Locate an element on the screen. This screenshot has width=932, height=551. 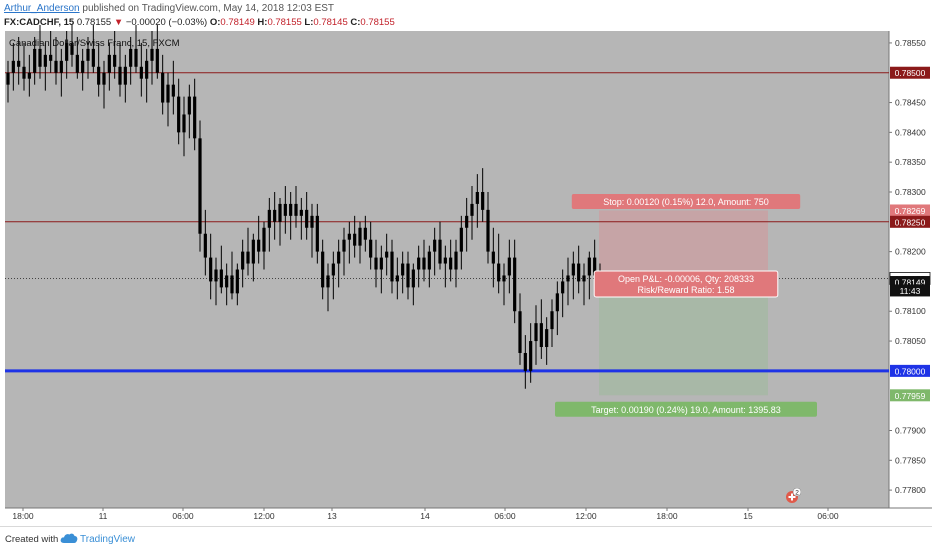
price-scale is located at coordinates (910, 269).